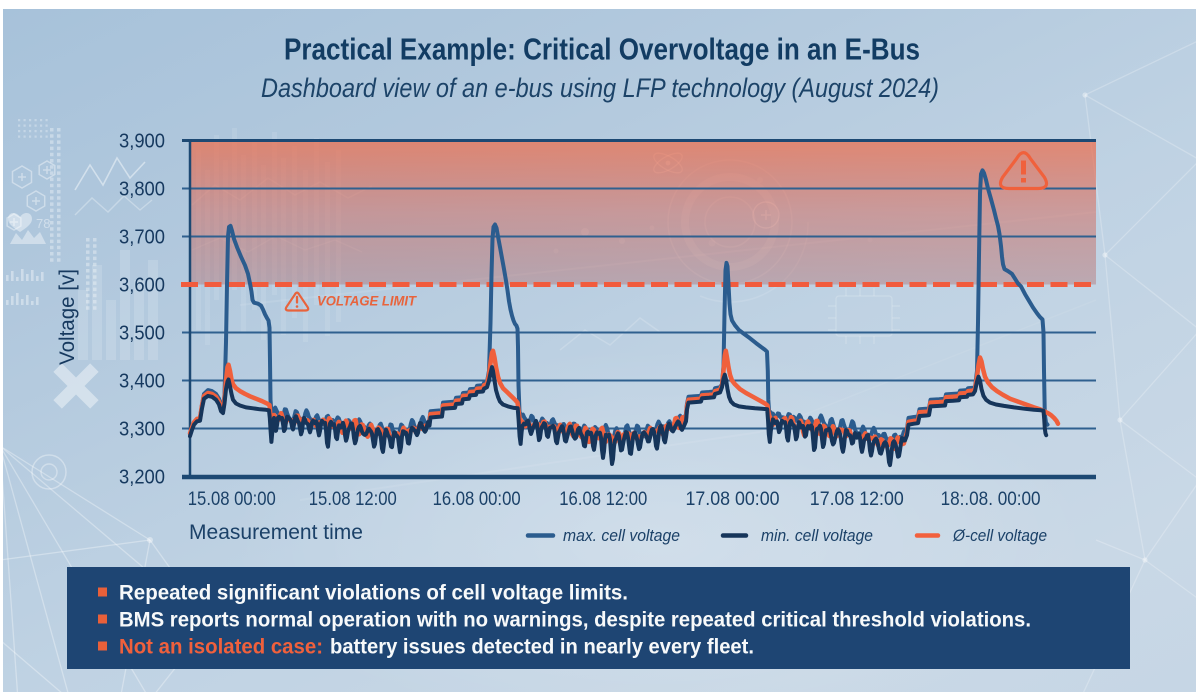 The image size is (1200, 700). What do you see at coordinates (142, 477) in the screenshot?
I see `svg-text: 3,200` at bounding box center [142, 477].